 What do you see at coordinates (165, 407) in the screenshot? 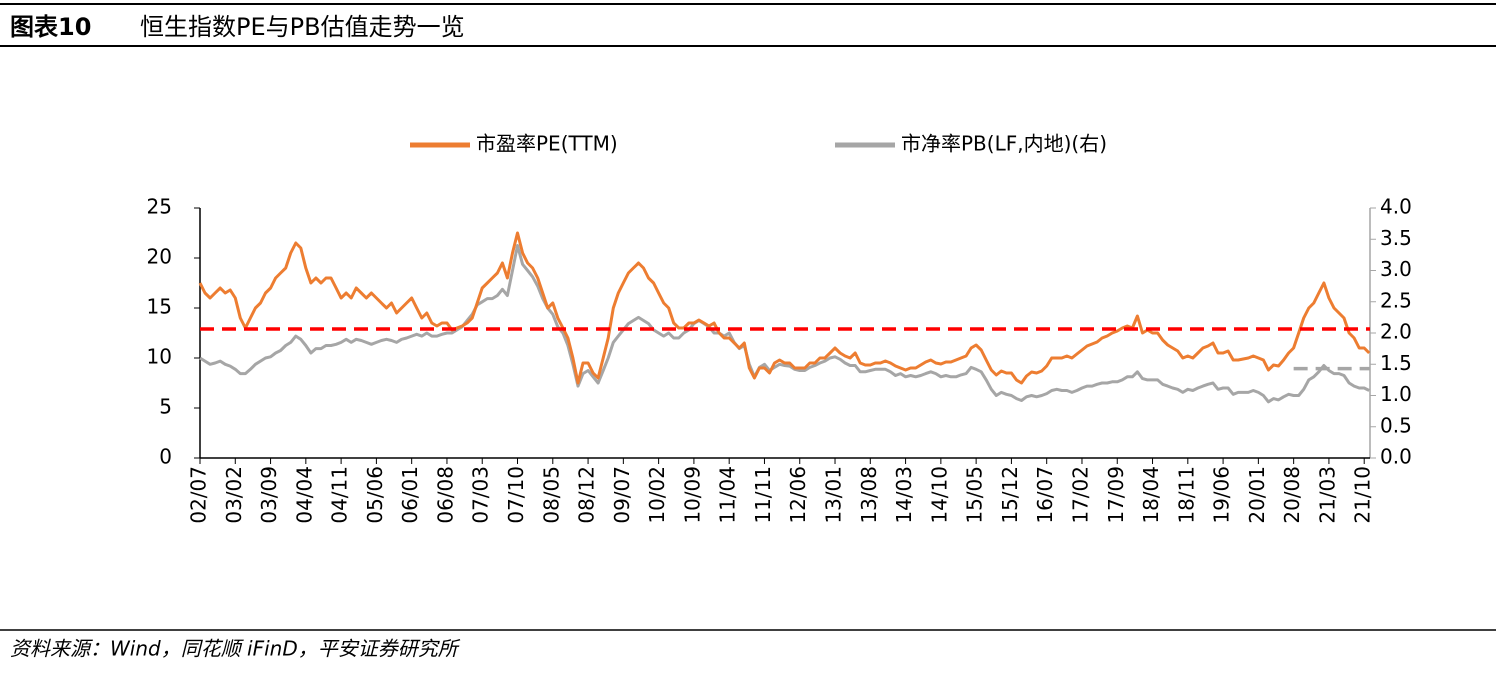
I see `y-tick-label: 5` at bounding box center [165, 407].